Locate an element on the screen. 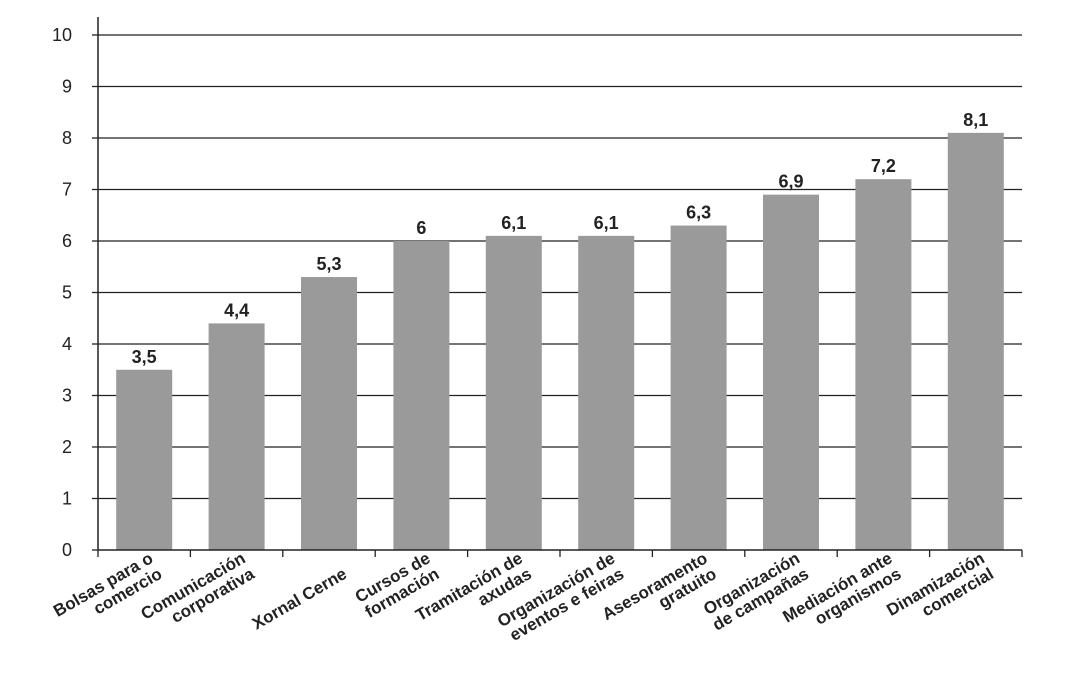 Image resolution: width=1080 pixels, height=680 pixels. y-tick-label: 0 is located at coordinates (67, 550).